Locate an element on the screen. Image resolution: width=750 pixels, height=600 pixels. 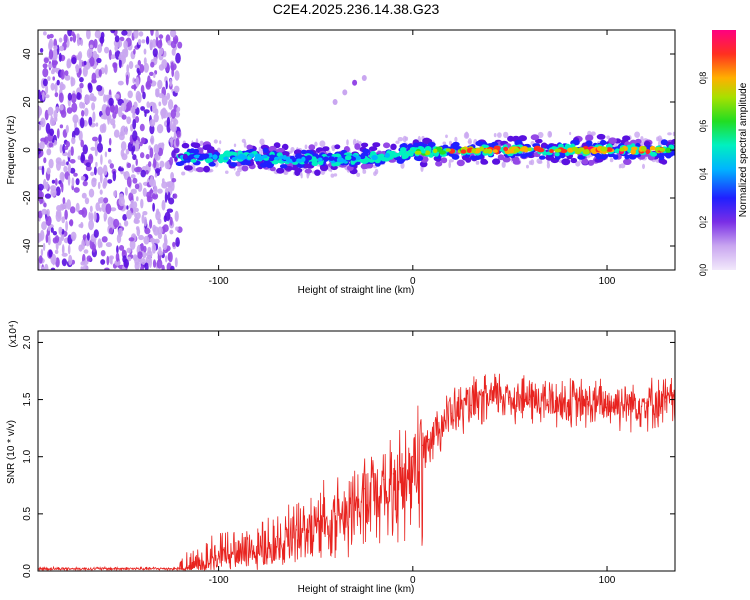
colorbar-ticks: 0.0 0.2 0.4 0.6 0.8 is located at coordinates (703, 174).